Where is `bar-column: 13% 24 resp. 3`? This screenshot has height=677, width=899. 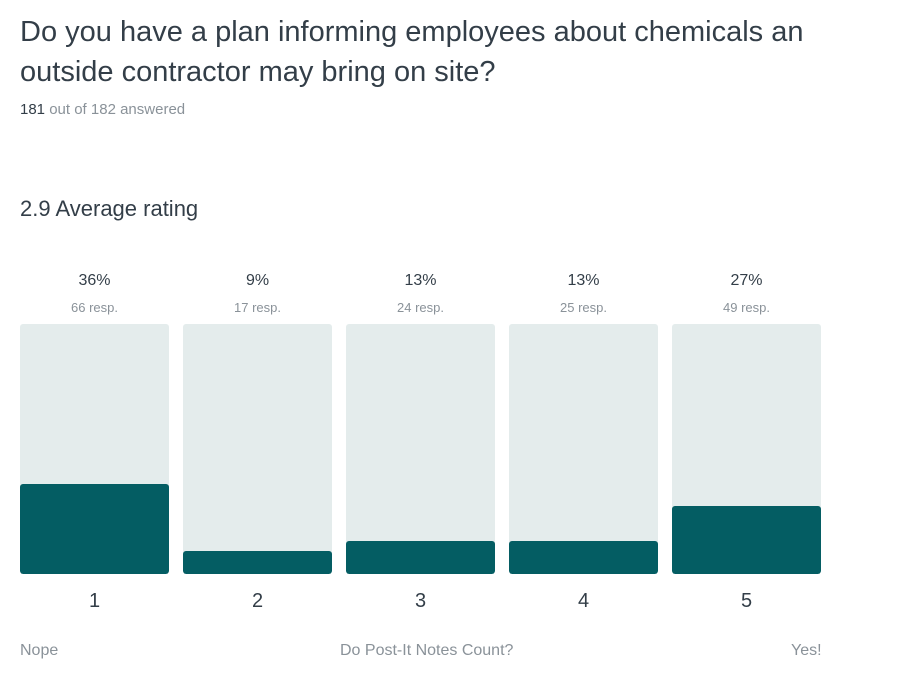
bar-column: 13% 24 resp. 3 is located at coordinates (420, 443).